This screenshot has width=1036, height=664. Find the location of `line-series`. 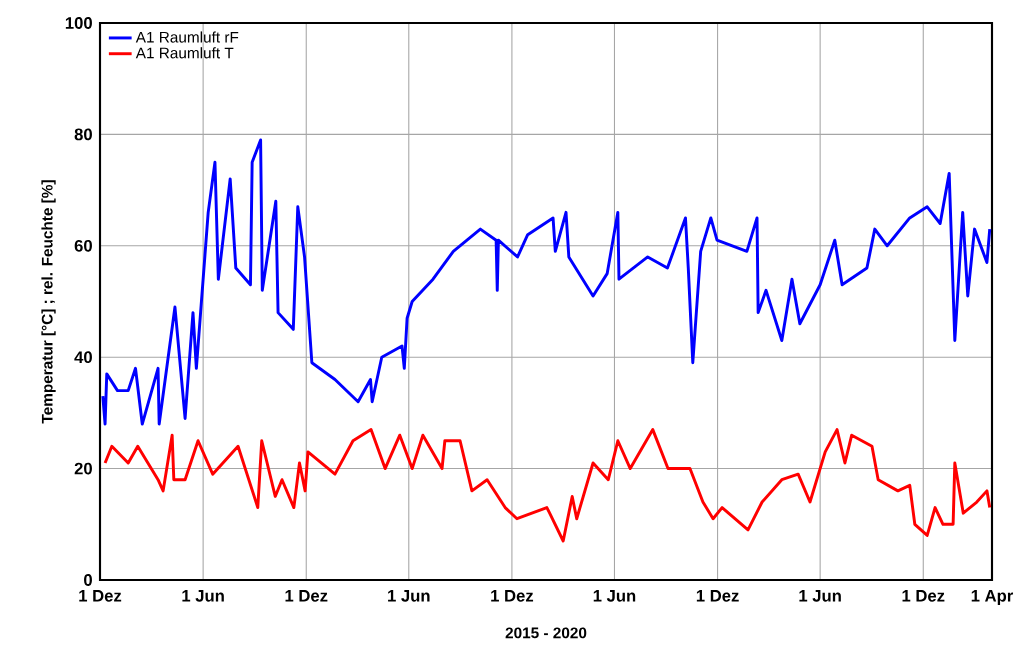

line-series is located at coordinates (547, 485).